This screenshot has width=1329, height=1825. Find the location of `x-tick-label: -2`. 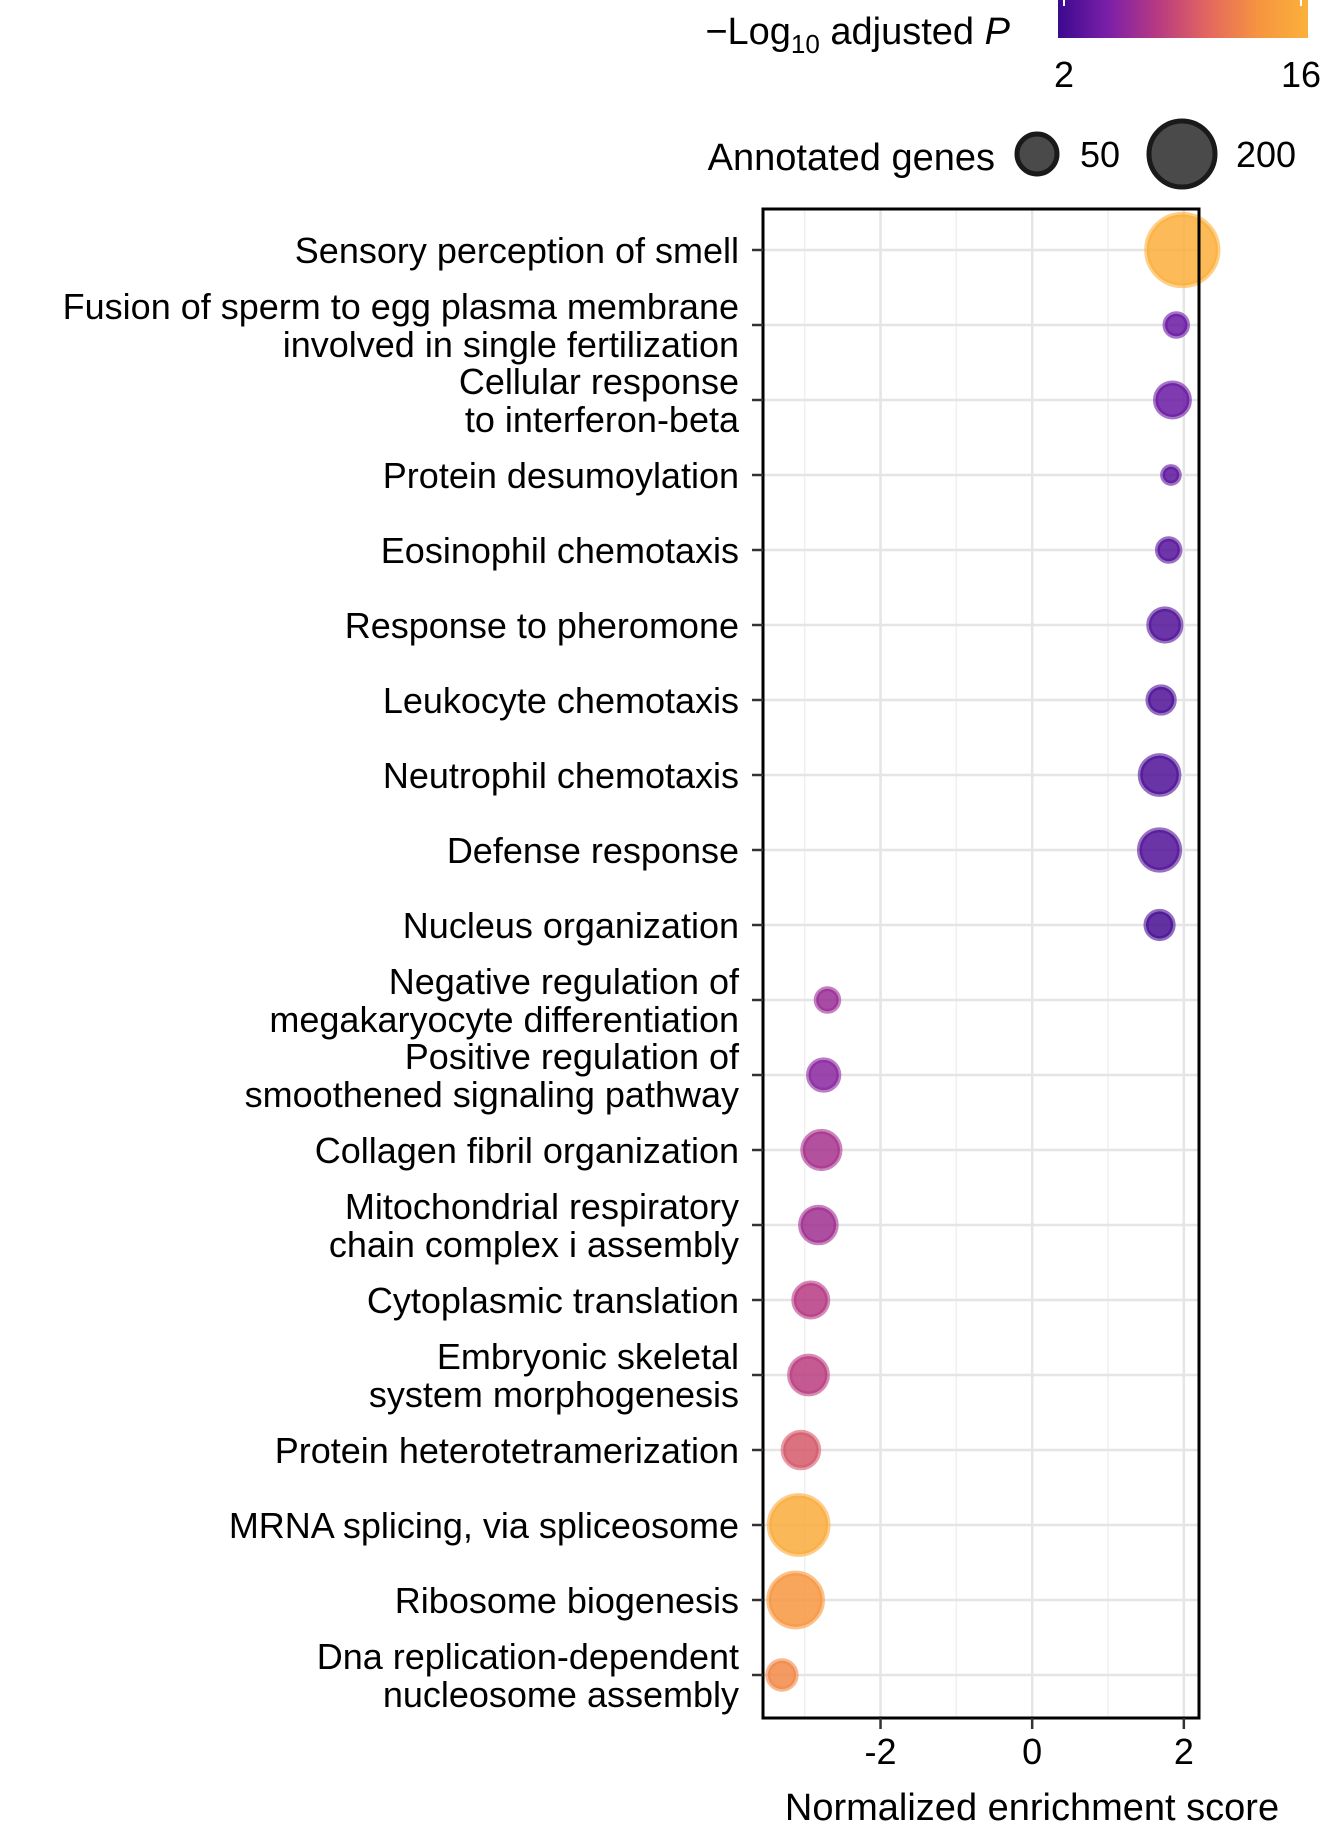

x-tick-label: -2 is located at coordinates (881, 1751).